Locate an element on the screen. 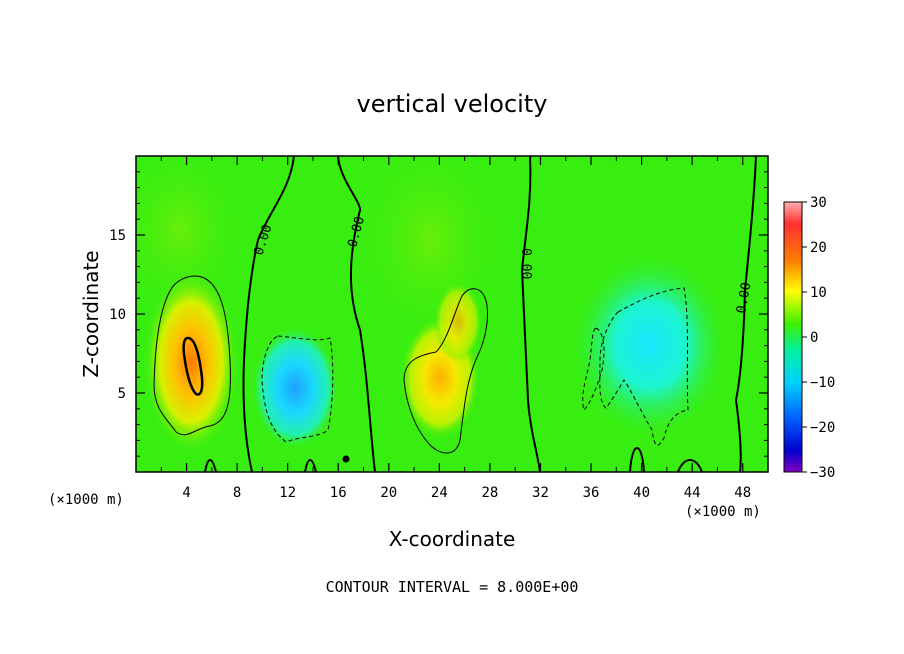 The width and height of the screenshot is (904, 654). colorbar-tick-label: 0 is located at coordinates (814, 338).